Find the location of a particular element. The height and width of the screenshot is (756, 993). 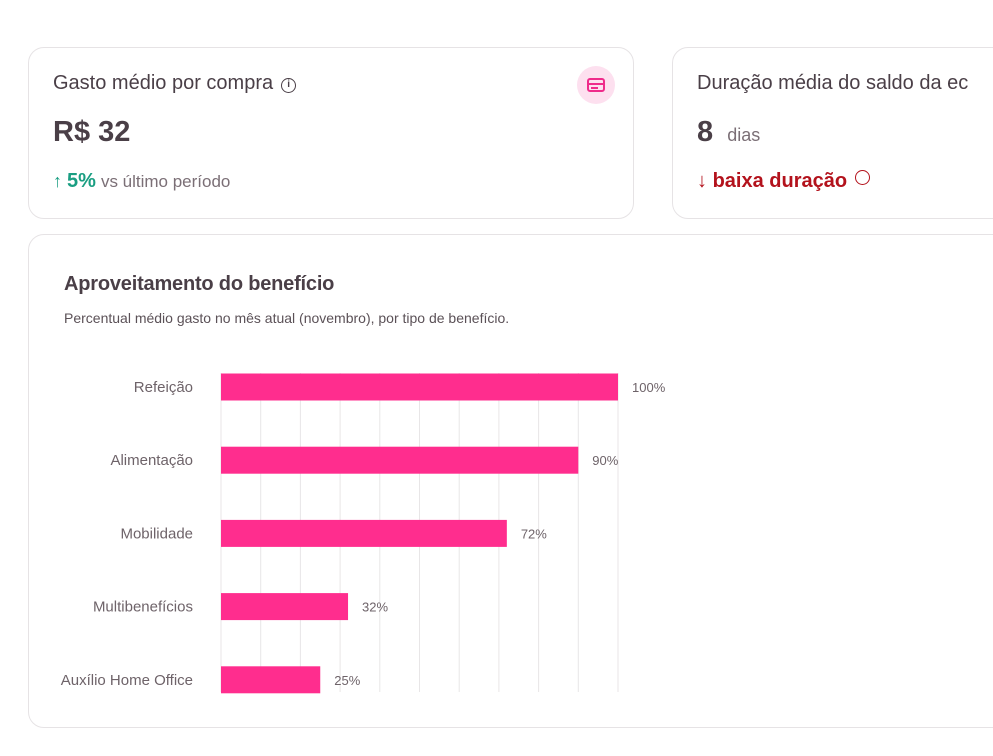

category-label: Multibenefícios is located at coordinates (143, 607).